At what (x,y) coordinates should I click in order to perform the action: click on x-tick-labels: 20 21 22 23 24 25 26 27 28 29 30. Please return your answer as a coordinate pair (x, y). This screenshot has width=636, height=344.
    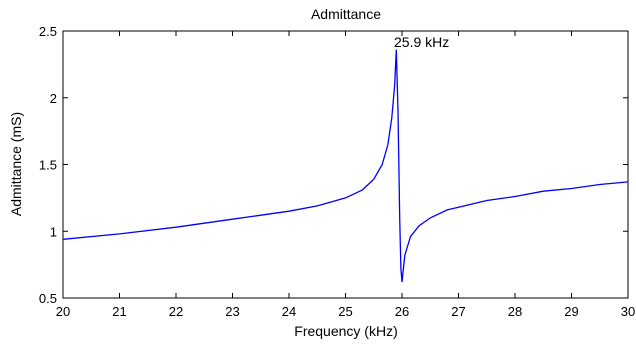
    Looking at the image, I should click on (345, 311).